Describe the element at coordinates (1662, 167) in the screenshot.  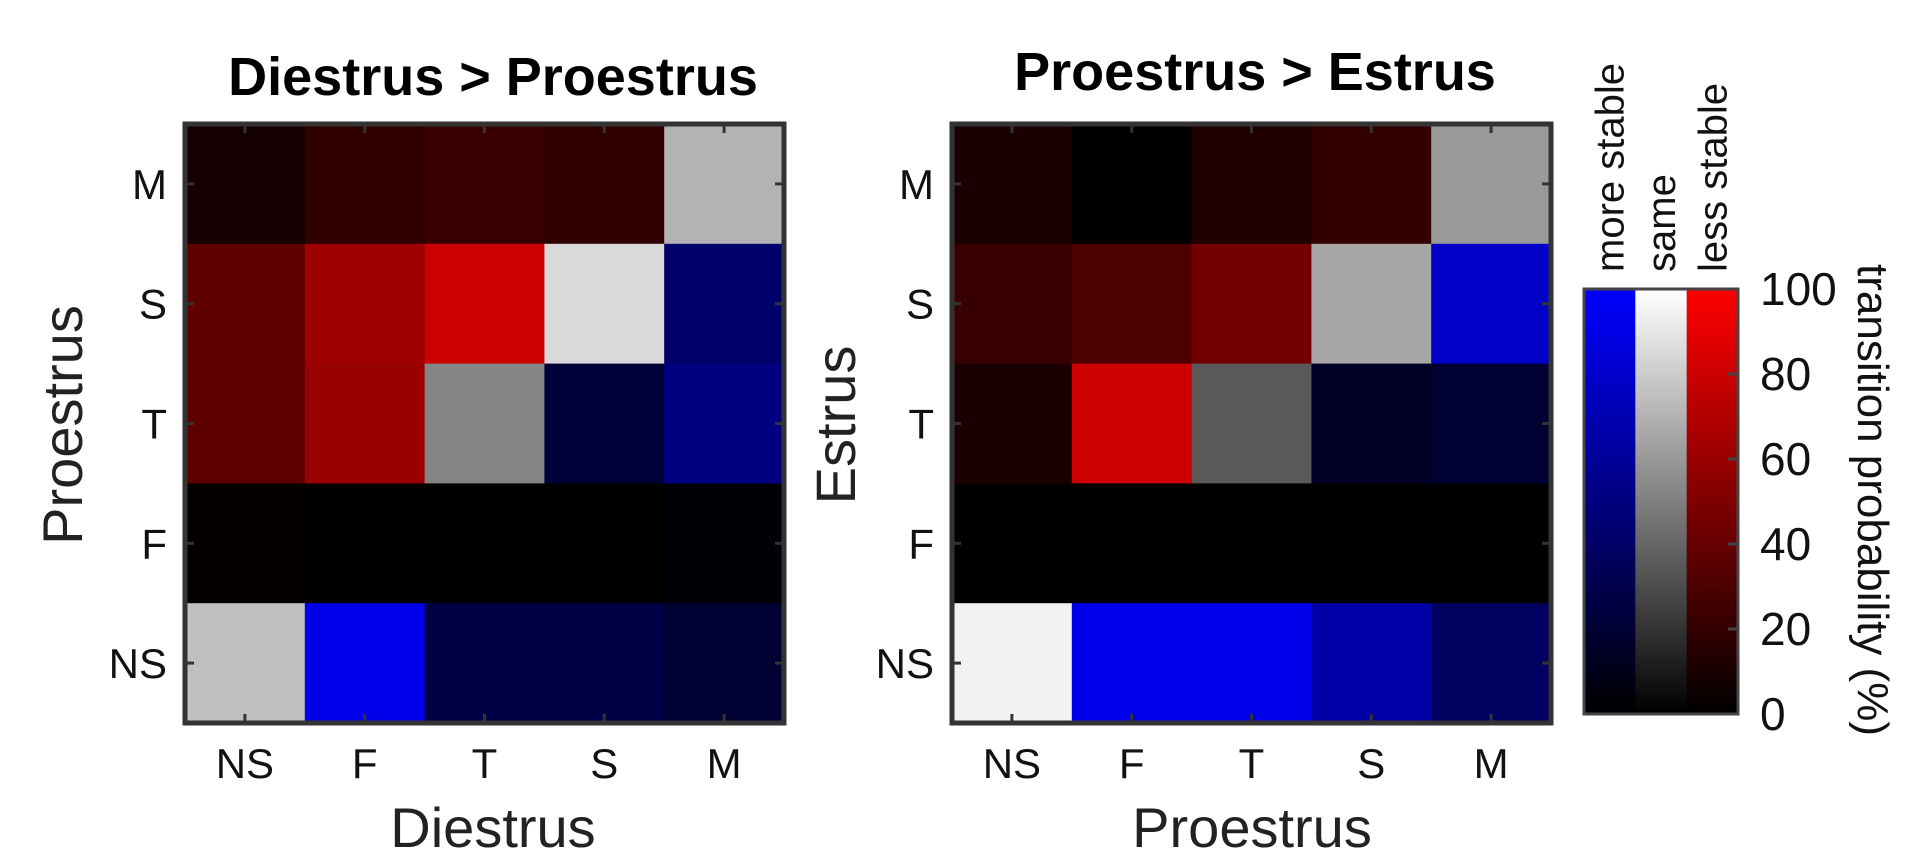
I see `colorbar-column-labels: more stable same less stable` at that location.